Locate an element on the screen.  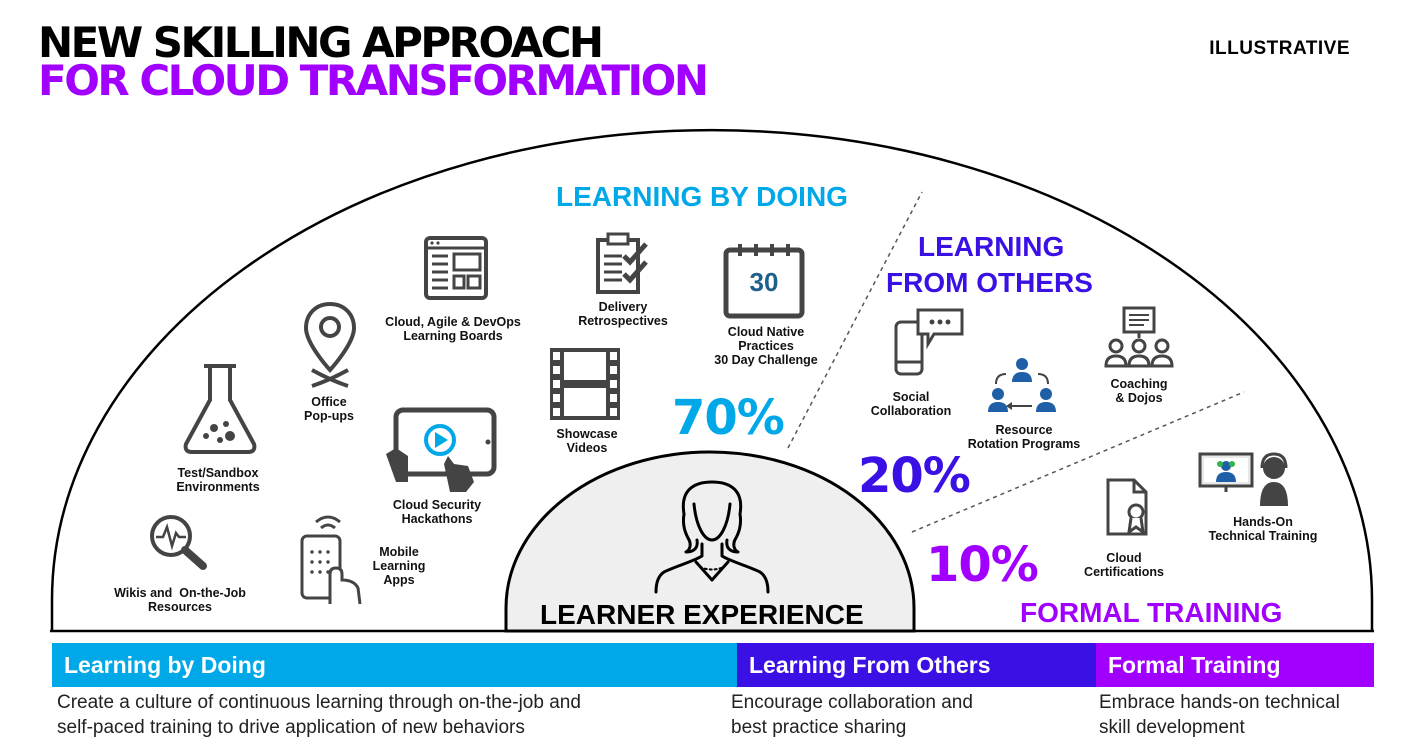
formal-training-title: FORMAL TRAINING is located at coordinates (1151, 612).